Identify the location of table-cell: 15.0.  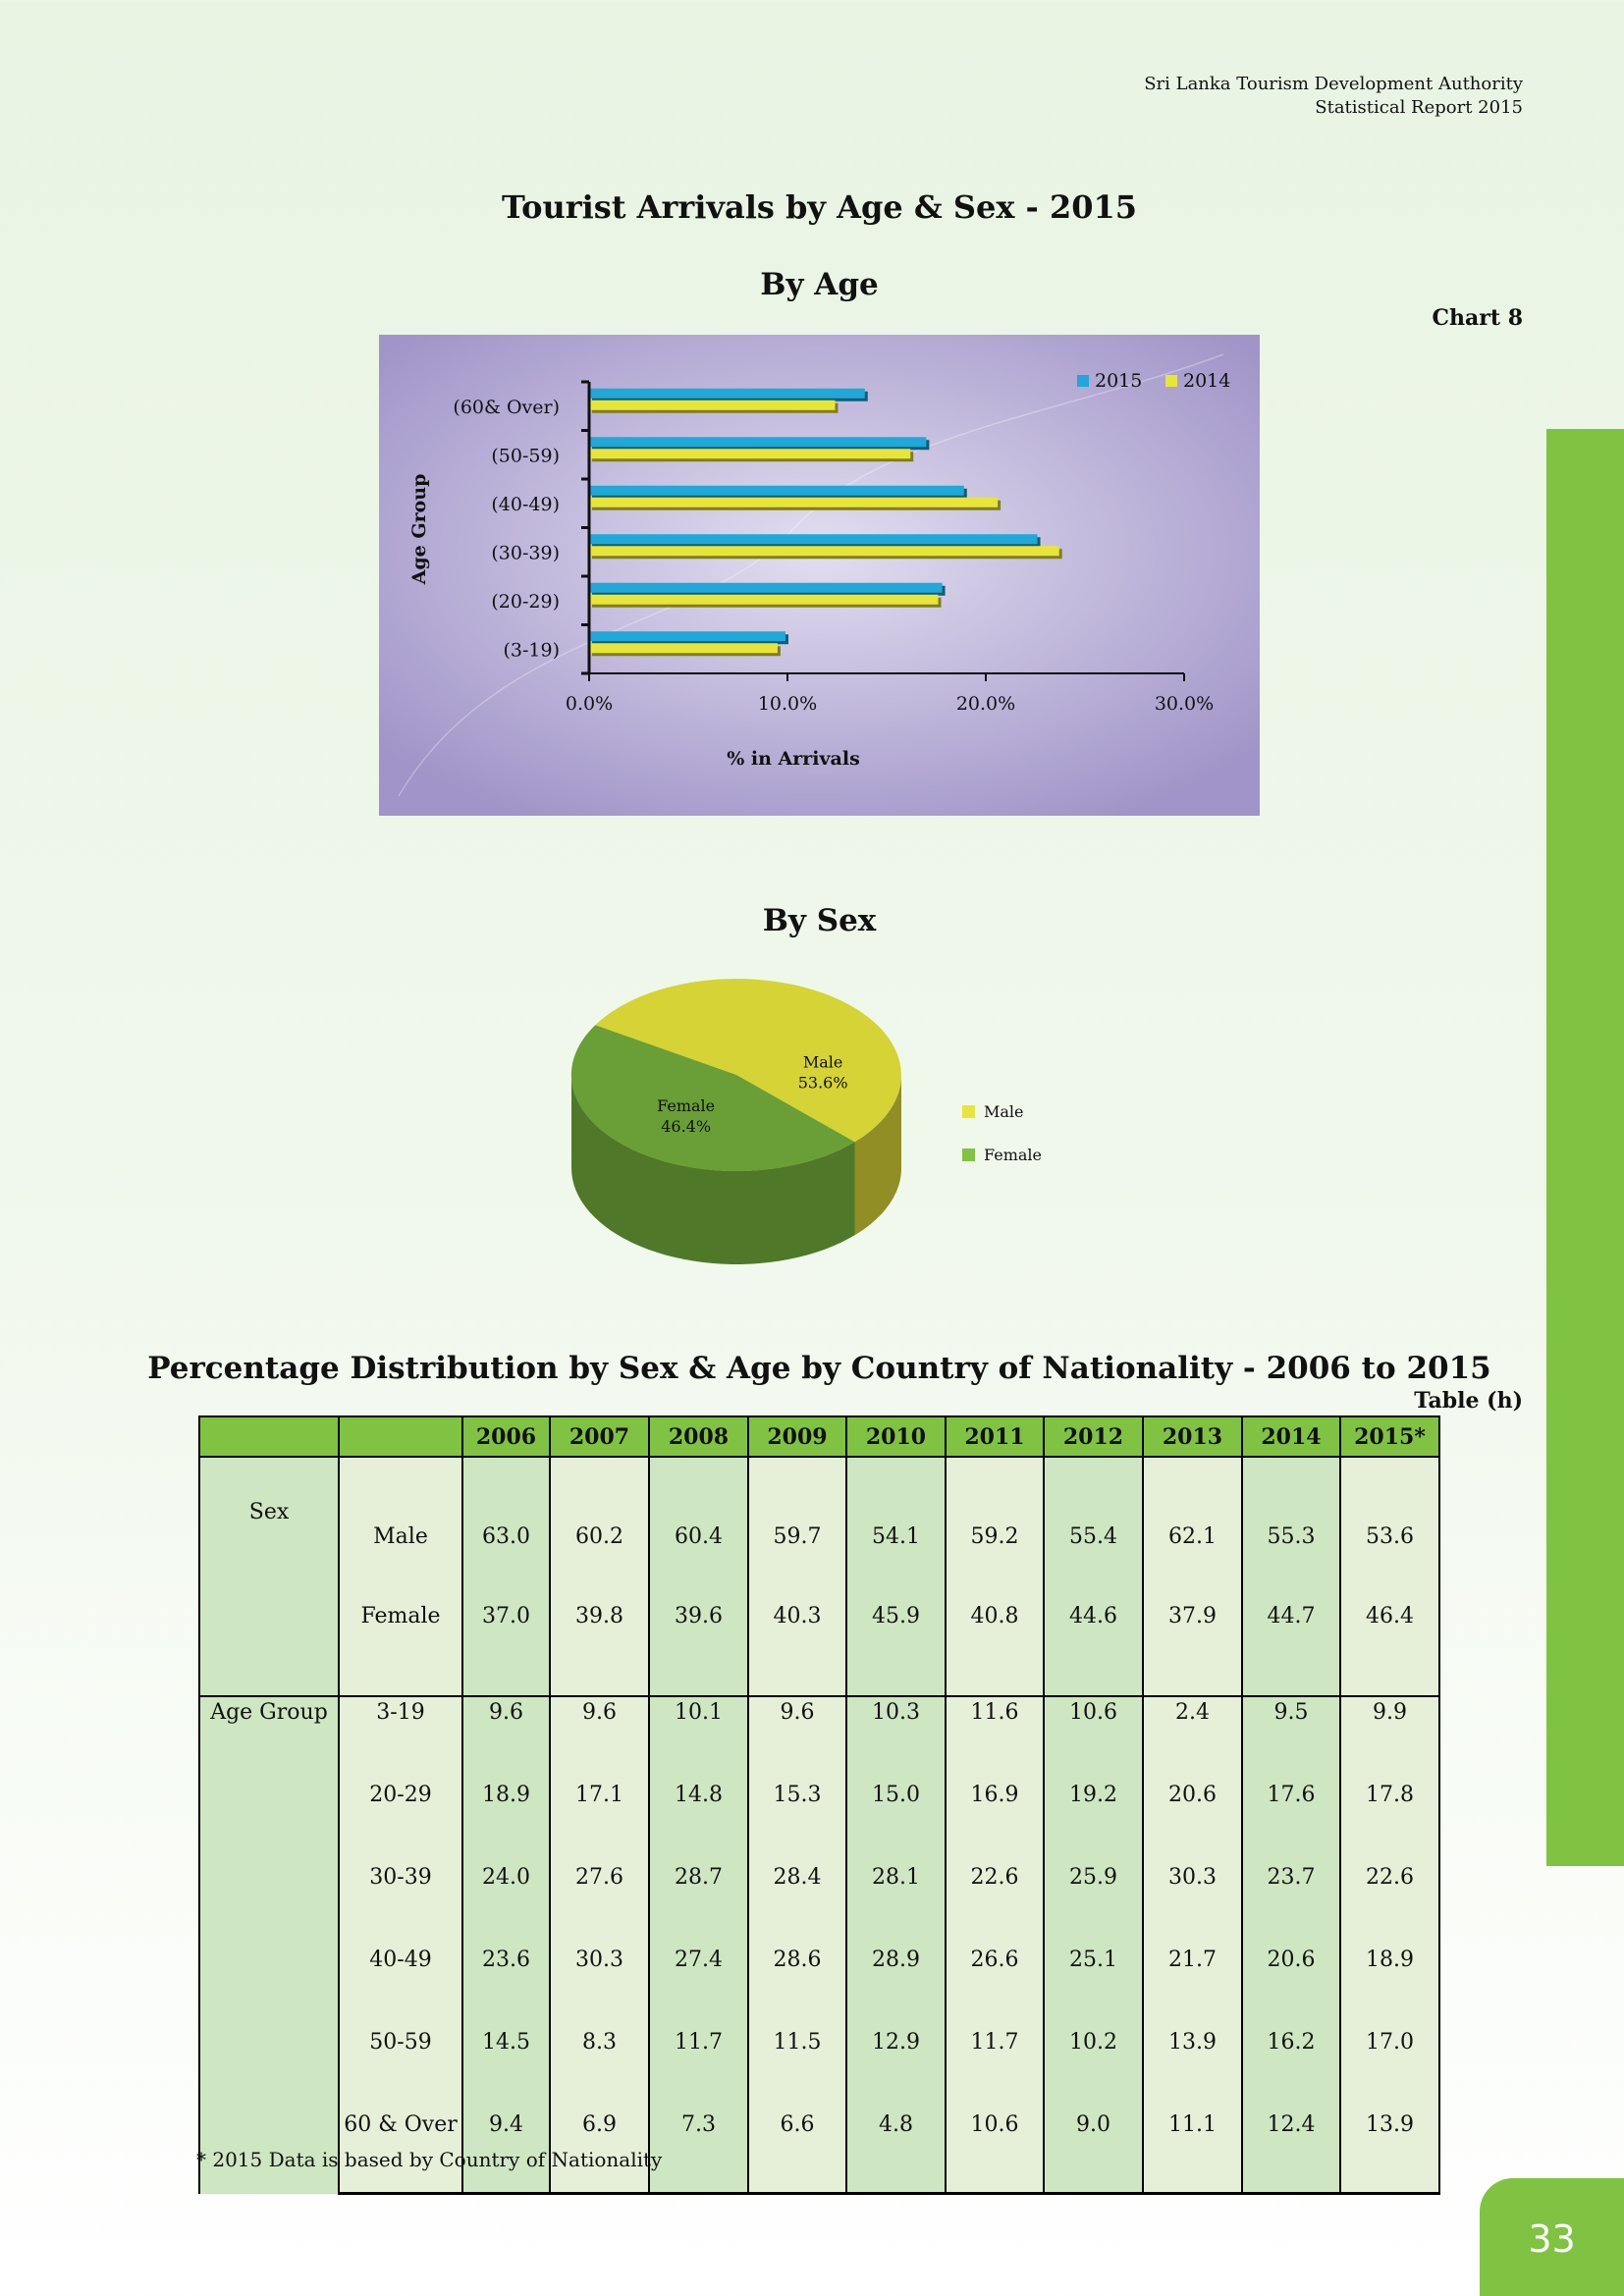
(896, 1821).